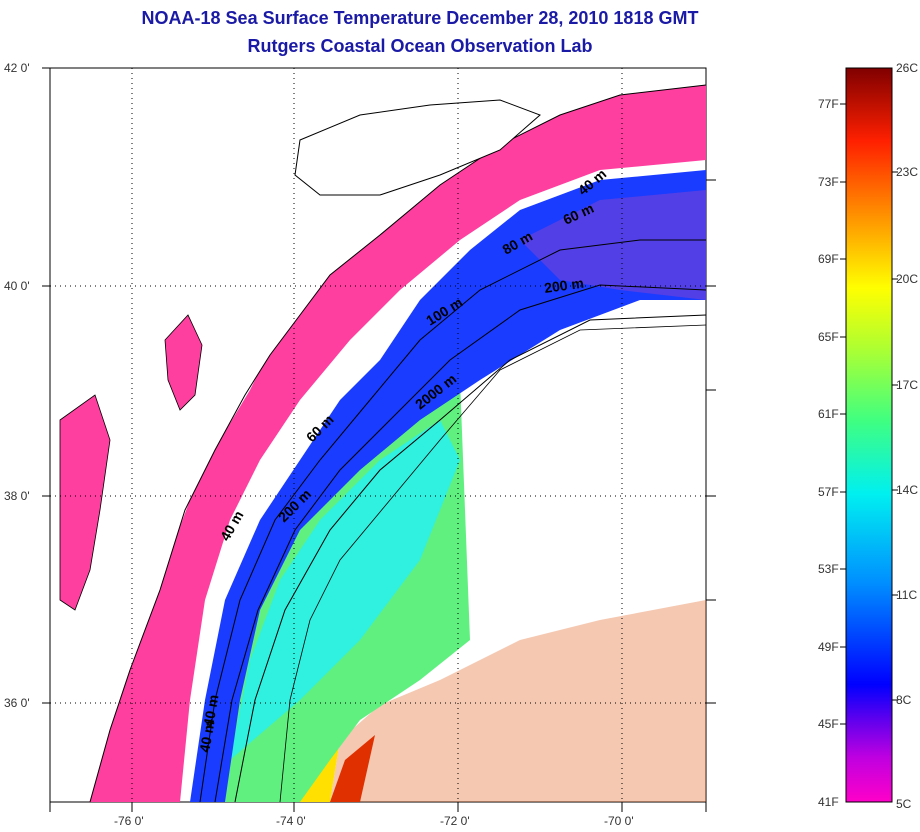 The width and height of the screenshot is (920, 832). Describe the element at coordinates (17, 286) in the screenshot. I see `y-tick-label: 40 0'` at that location.